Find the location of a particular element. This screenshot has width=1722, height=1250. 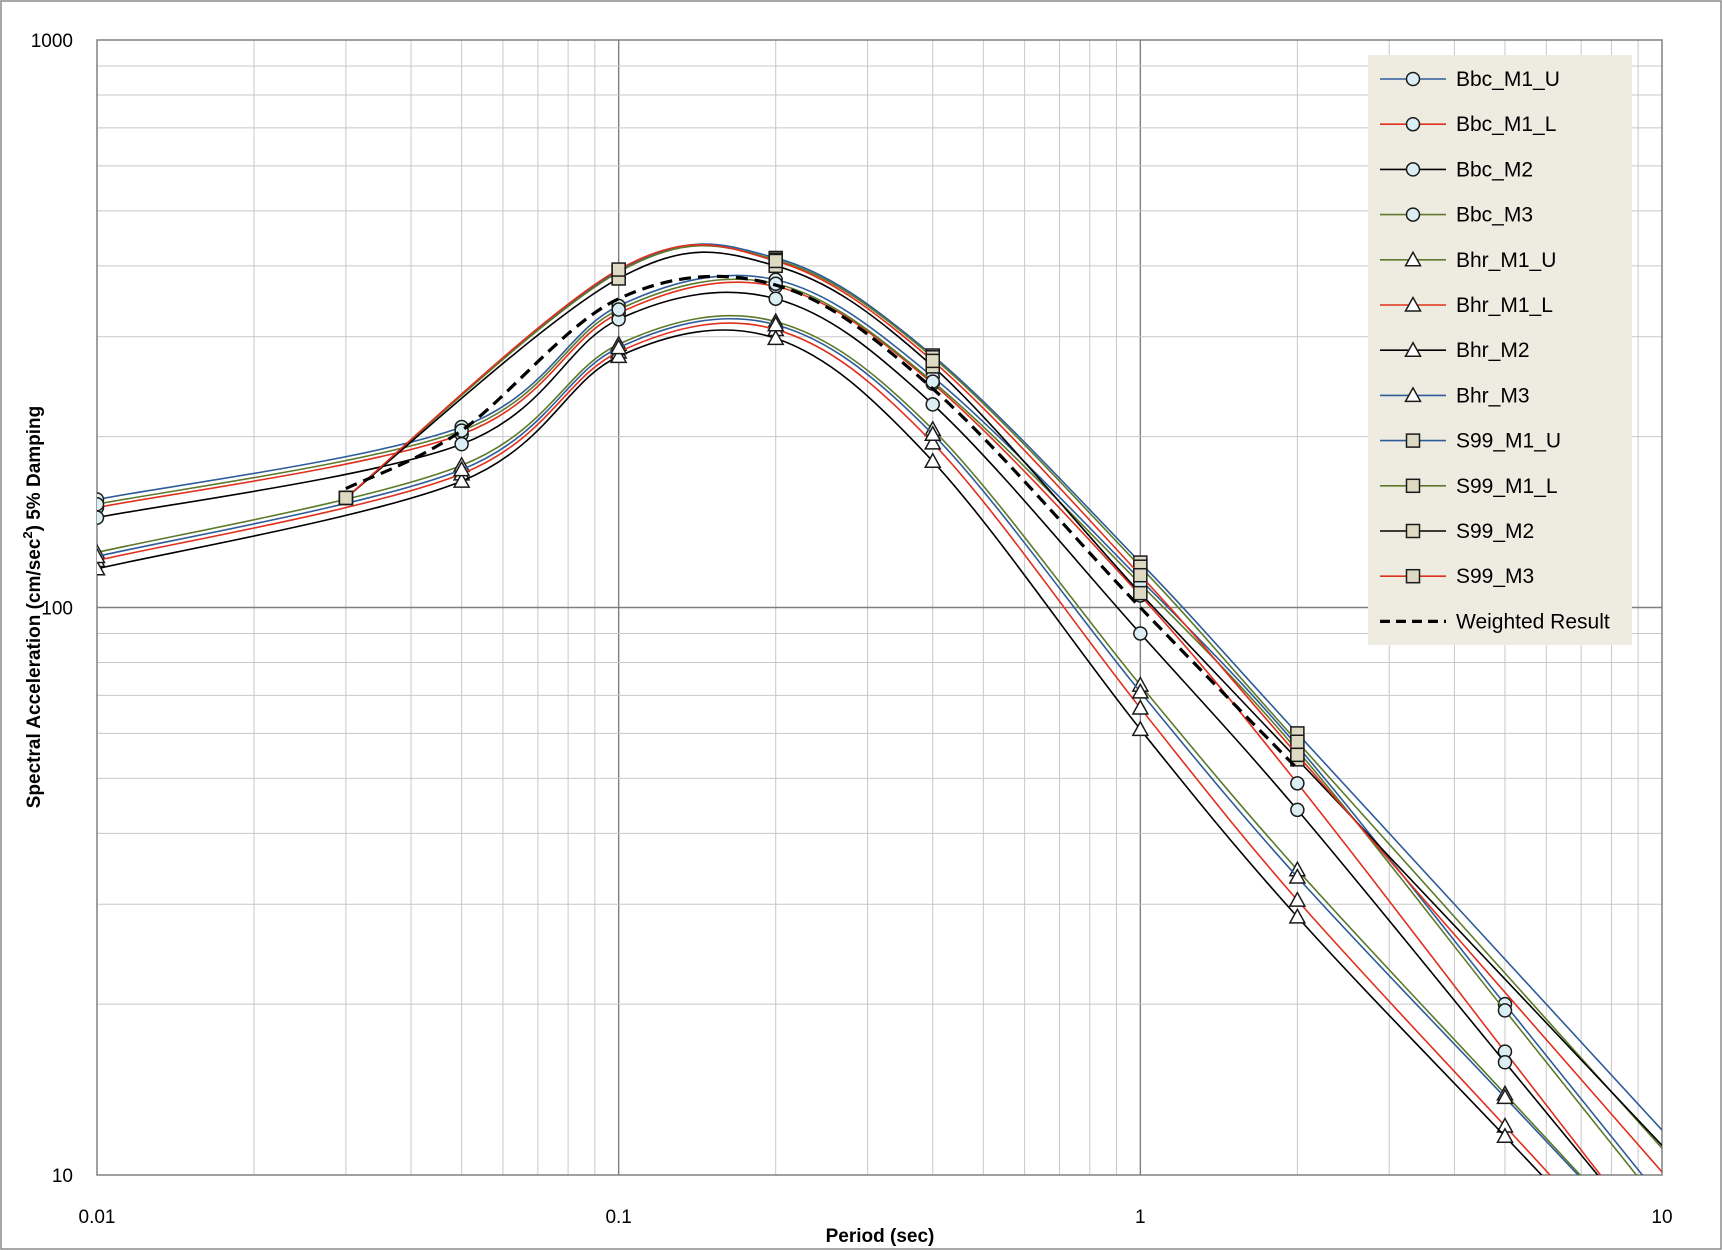

legend-entry-bbc-m1-l: Bbc_M1_L is located at coordinates (1468, 124).